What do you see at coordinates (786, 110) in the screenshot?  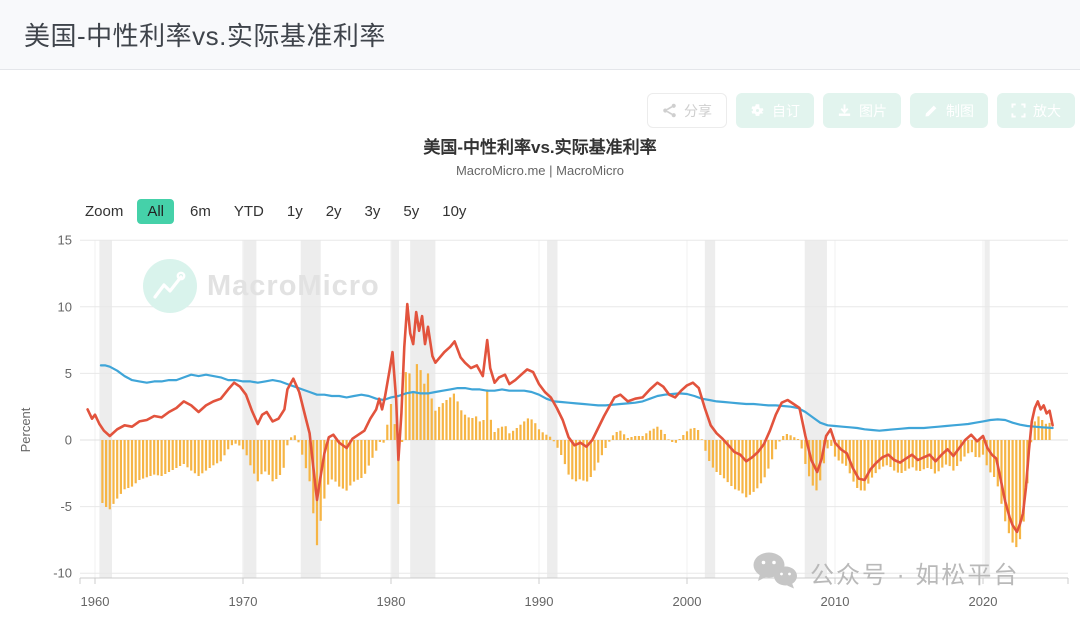 I see `customize-button-label: 自订` at bounding box center [786, 110].